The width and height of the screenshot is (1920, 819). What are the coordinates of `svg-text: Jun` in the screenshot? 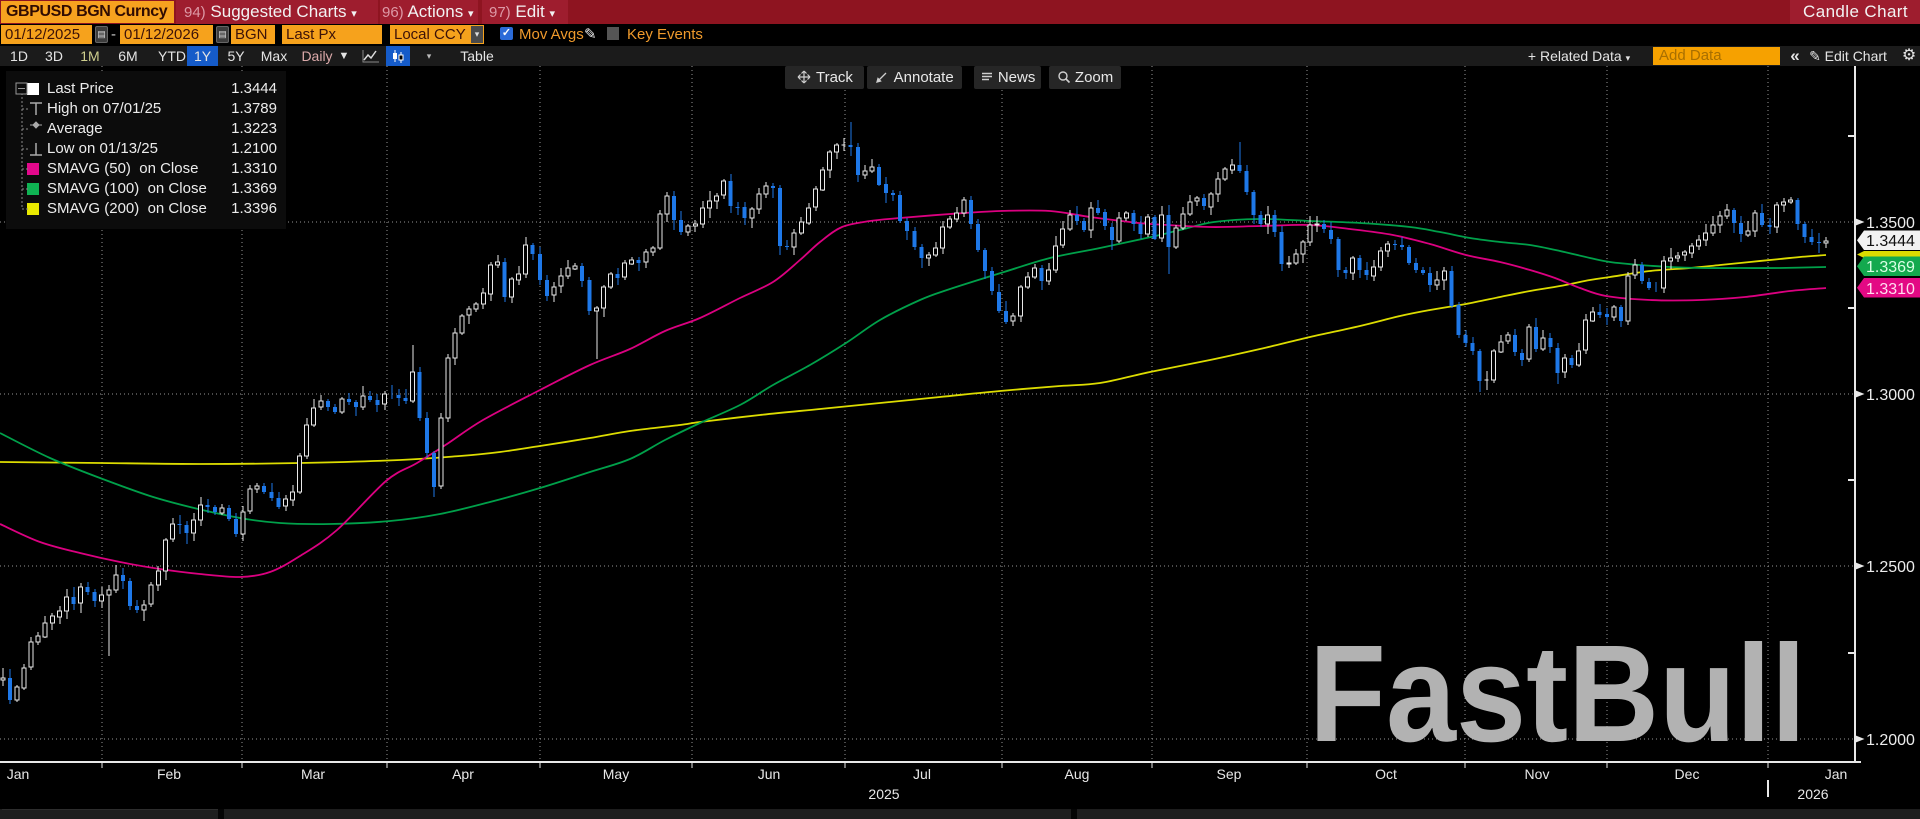 It's located at (769, 774).